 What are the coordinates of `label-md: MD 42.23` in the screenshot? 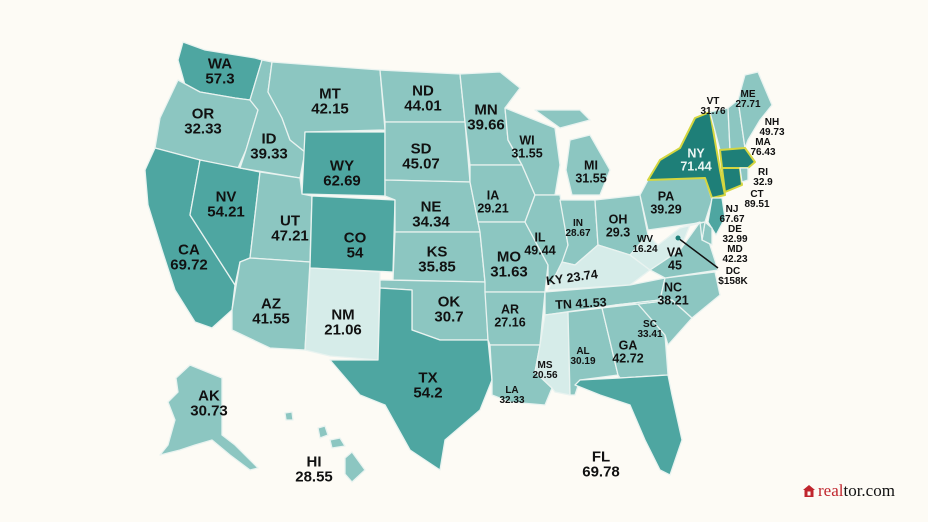 It's located at (735, 254).